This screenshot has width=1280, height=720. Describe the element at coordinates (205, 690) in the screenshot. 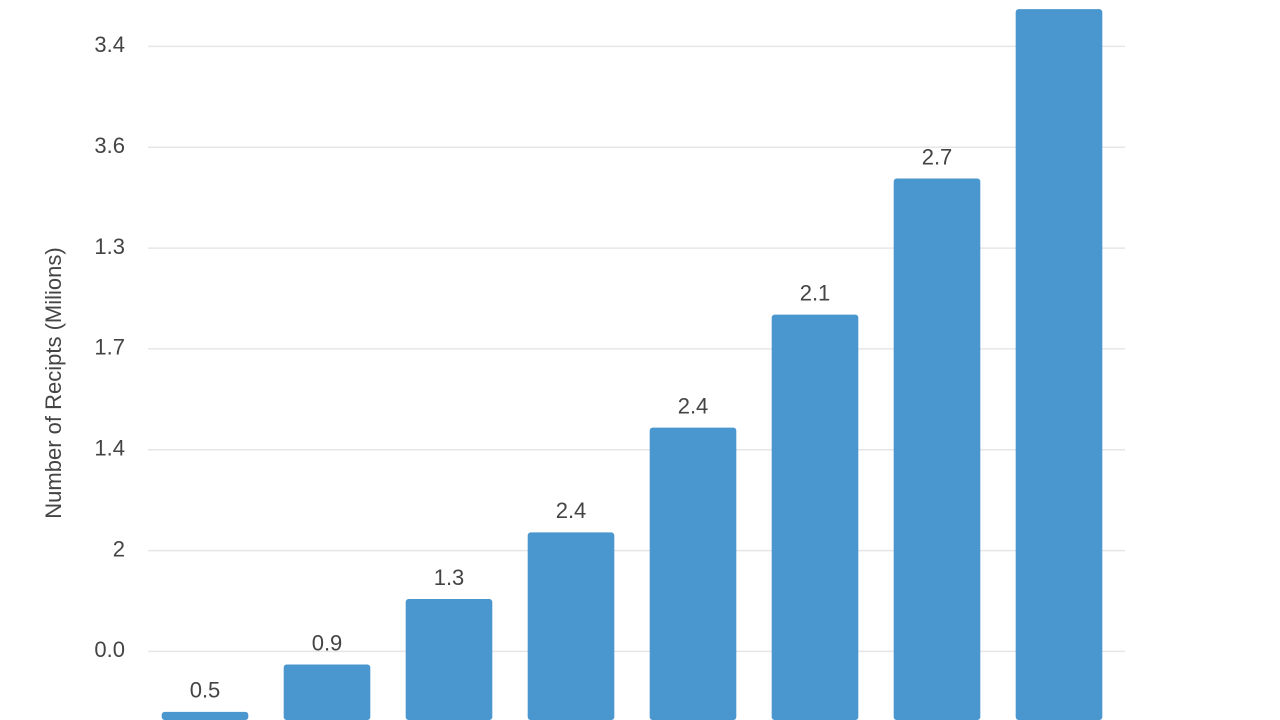

I see `value-label: 0.5` at that location.